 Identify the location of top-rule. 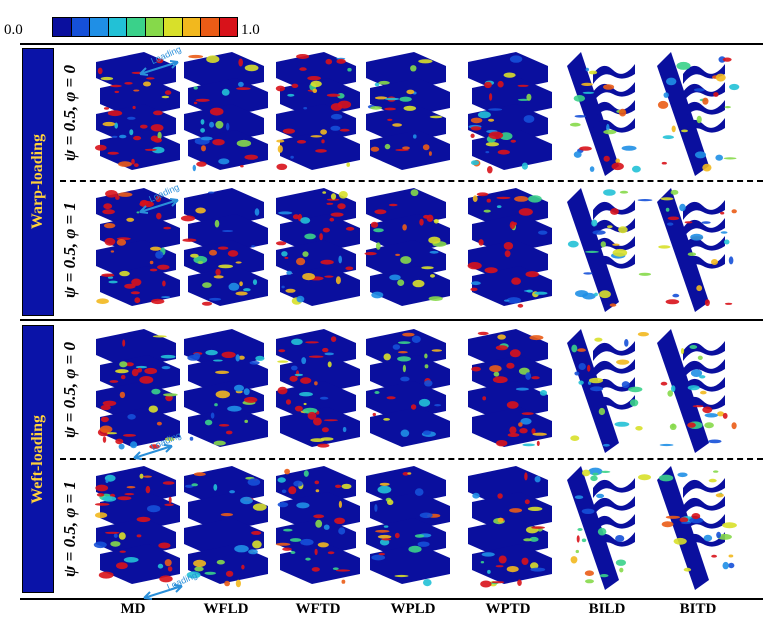
(391, 44).